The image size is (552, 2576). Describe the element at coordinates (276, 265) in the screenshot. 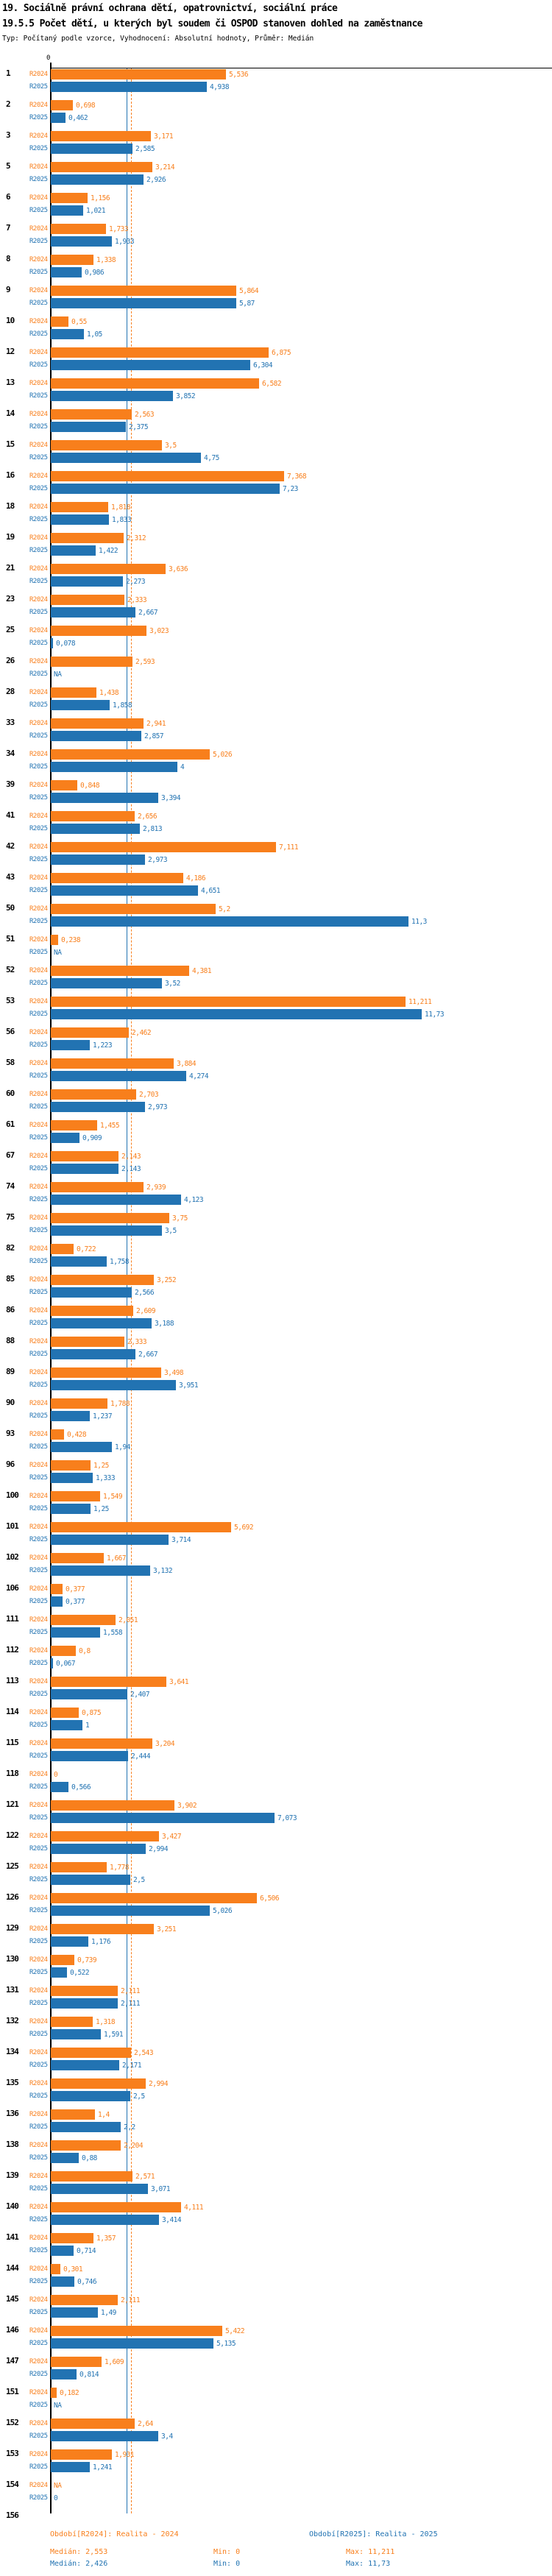

I see `bar-group: 8 R2024 1,338 R2025 0,986` at that location.